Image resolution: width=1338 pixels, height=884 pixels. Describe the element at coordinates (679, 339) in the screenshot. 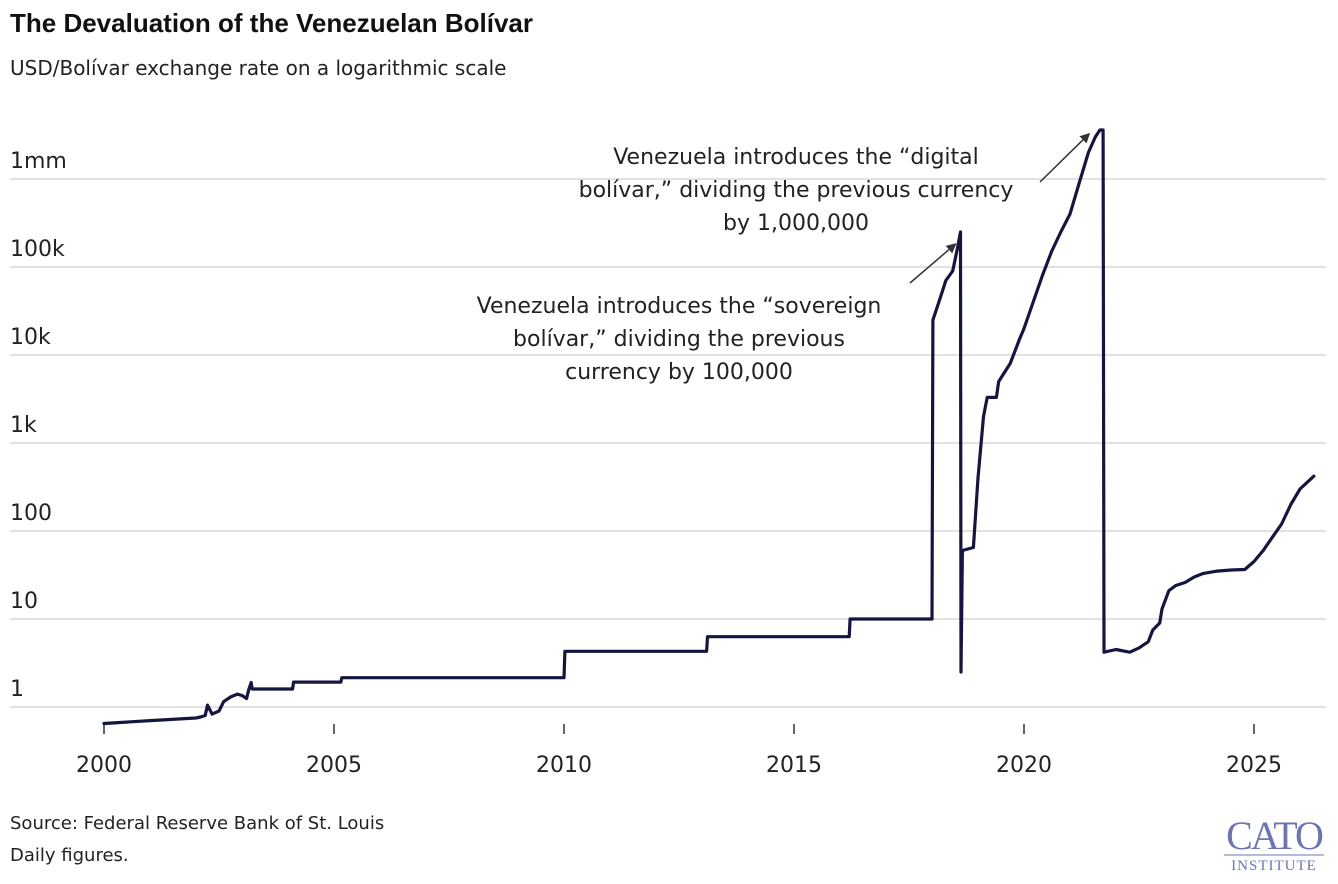

I see `annotation-text: bolívar,” dividing the previous` at that location.